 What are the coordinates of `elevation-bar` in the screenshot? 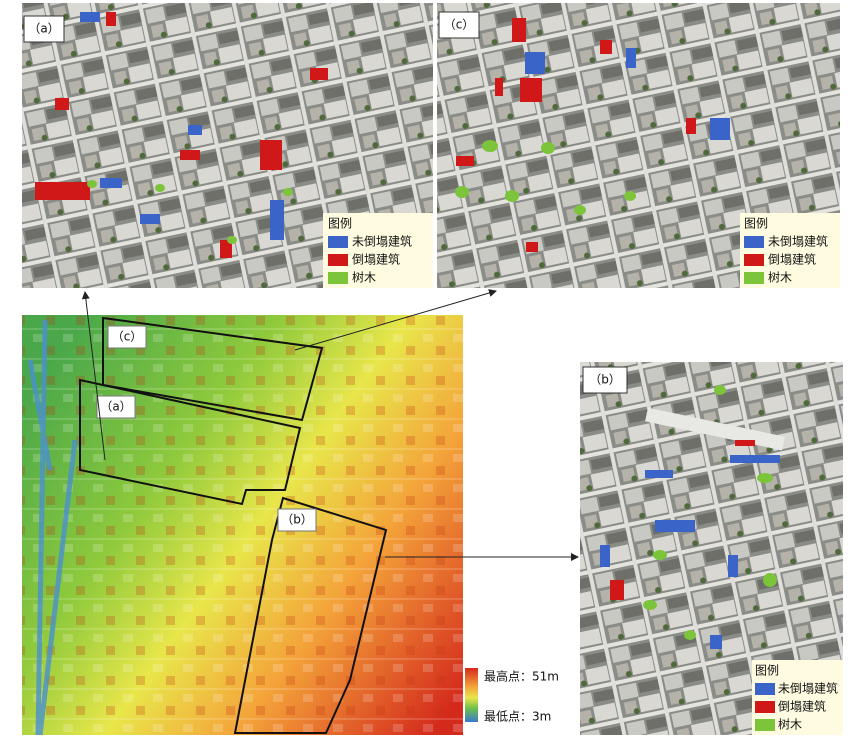 It's located at (471, 695).